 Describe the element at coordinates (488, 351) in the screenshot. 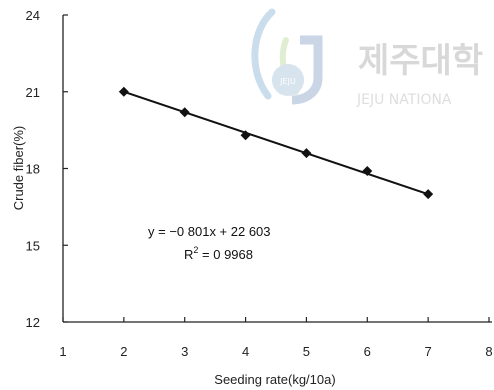

I see `x-tick-label: 8` at that location.